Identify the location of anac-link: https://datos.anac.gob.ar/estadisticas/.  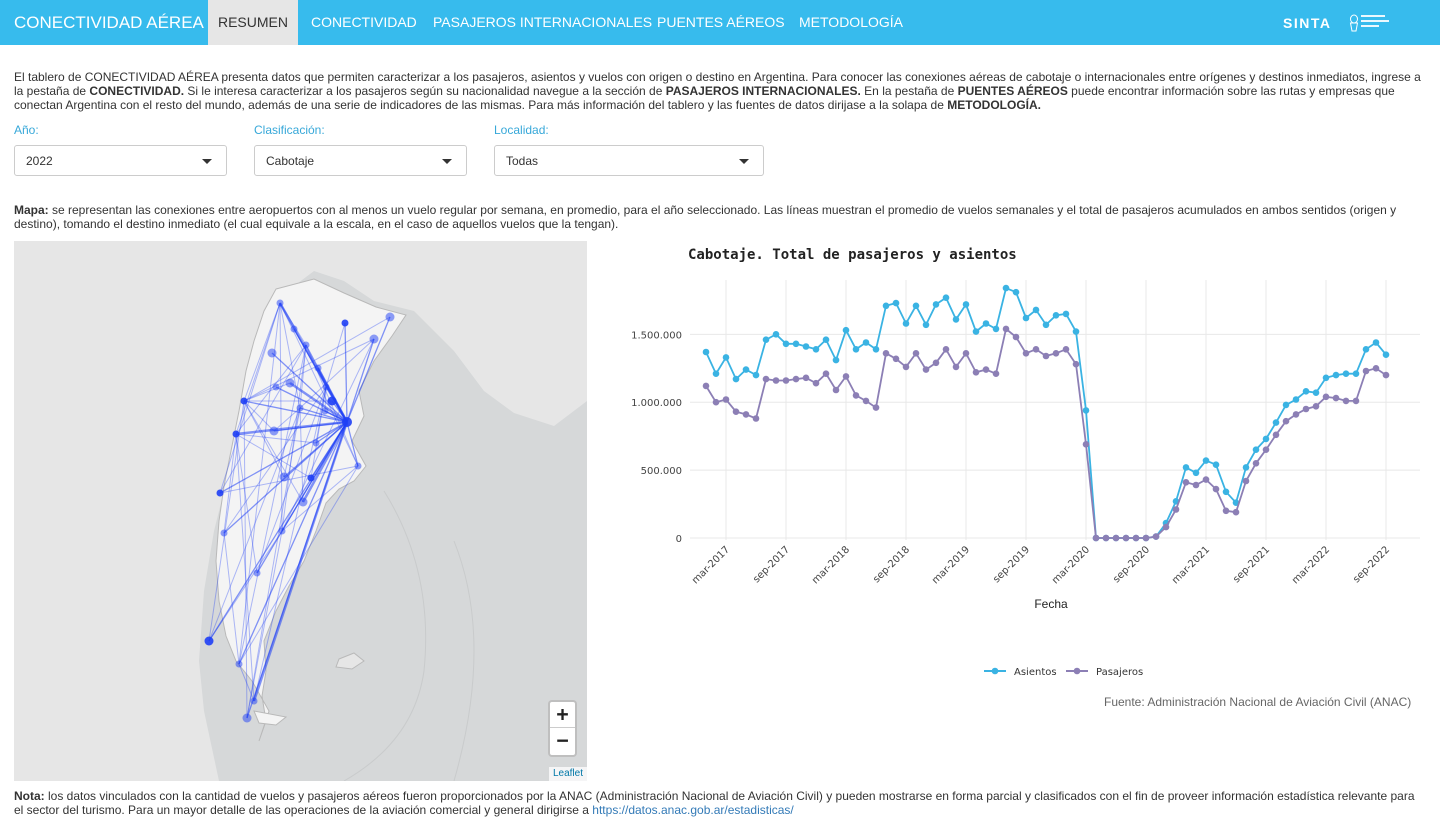
(693, 810).